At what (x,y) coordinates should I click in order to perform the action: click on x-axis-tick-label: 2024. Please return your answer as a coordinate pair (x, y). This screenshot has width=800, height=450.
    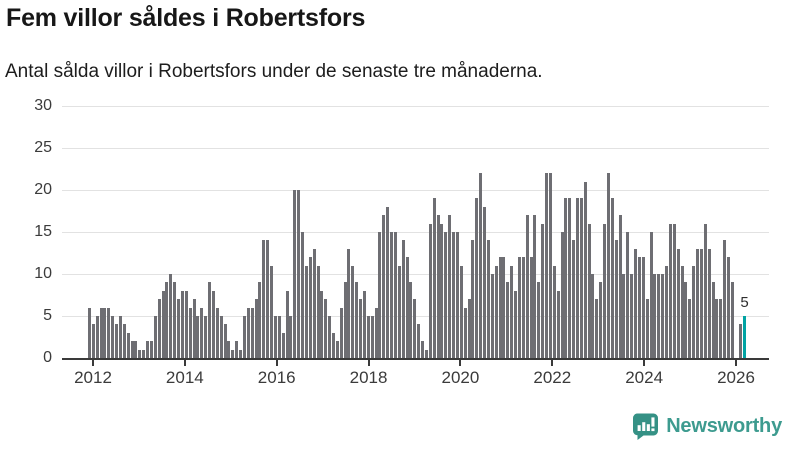
    Looking at the image, I should click on (644, 377).